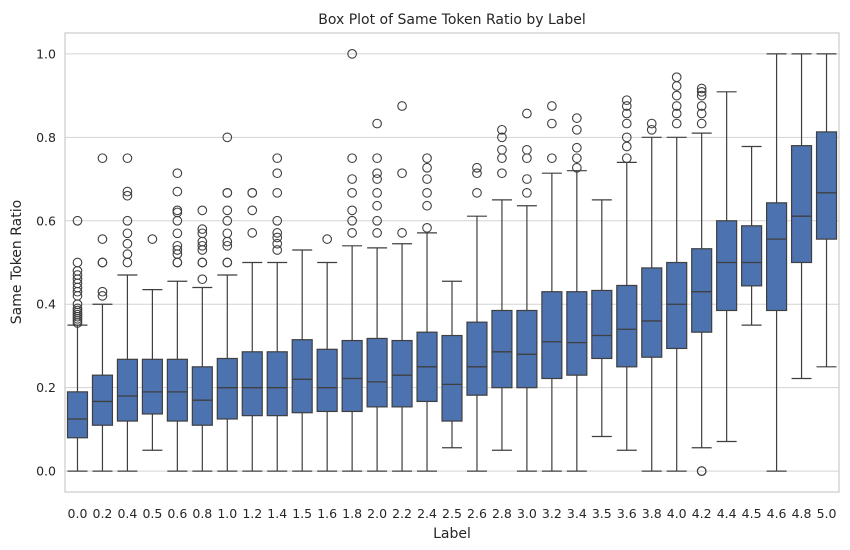 Image resolution: width=850 pixels, height=550 pixels. Describe the element at coordinates (452, 513) in the screenshot. I see `x-tick-label: 2.5` at that location.